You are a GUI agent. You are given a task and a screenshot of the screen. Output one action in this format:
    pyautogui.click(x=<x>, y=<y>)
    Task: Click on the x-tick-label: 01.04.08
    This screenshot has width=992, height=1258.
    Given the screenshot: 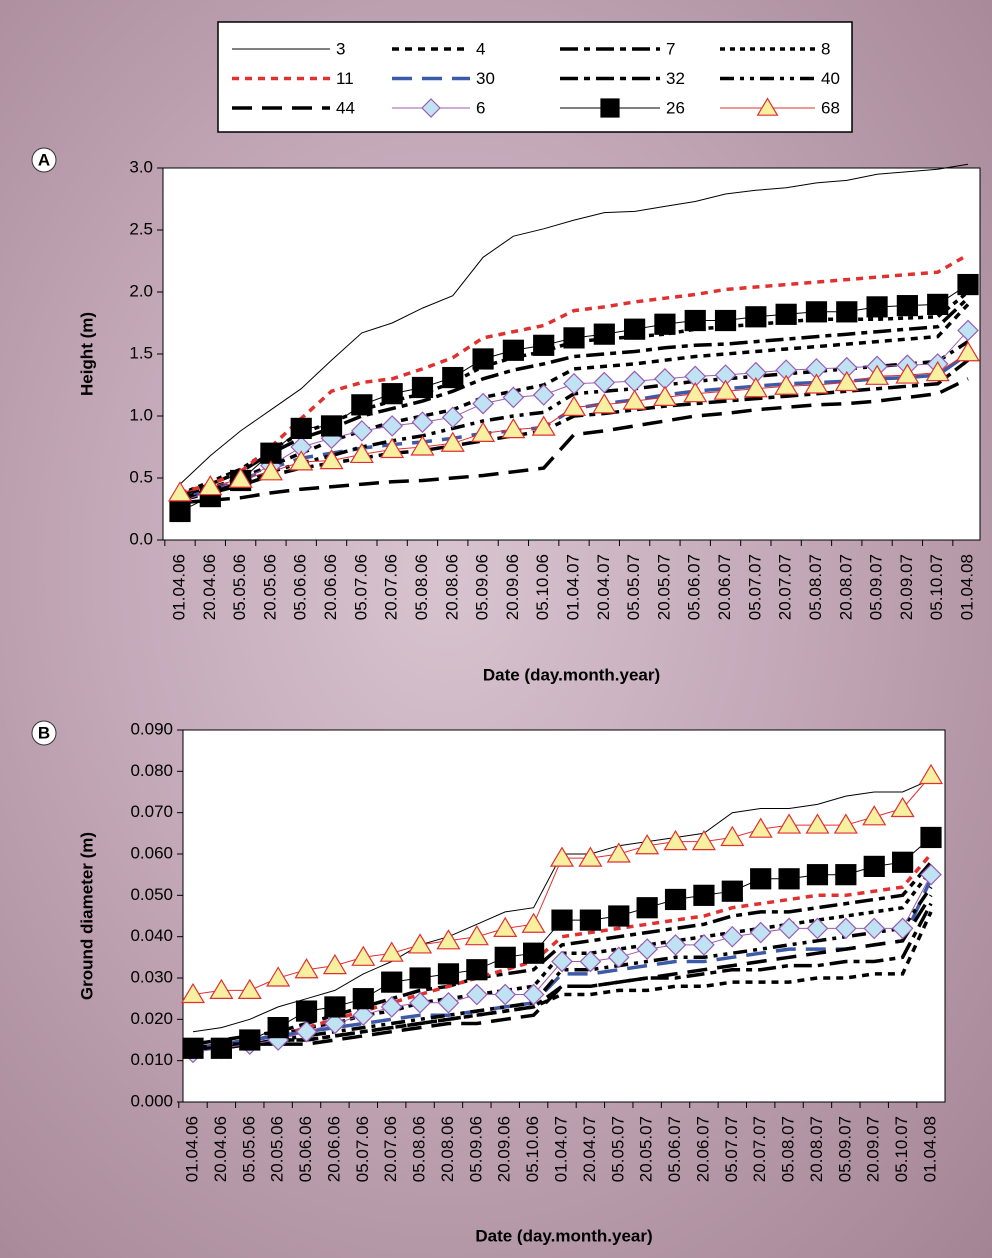 What is the action you would take?
    pyautogui.click(x=966, y=587)
    